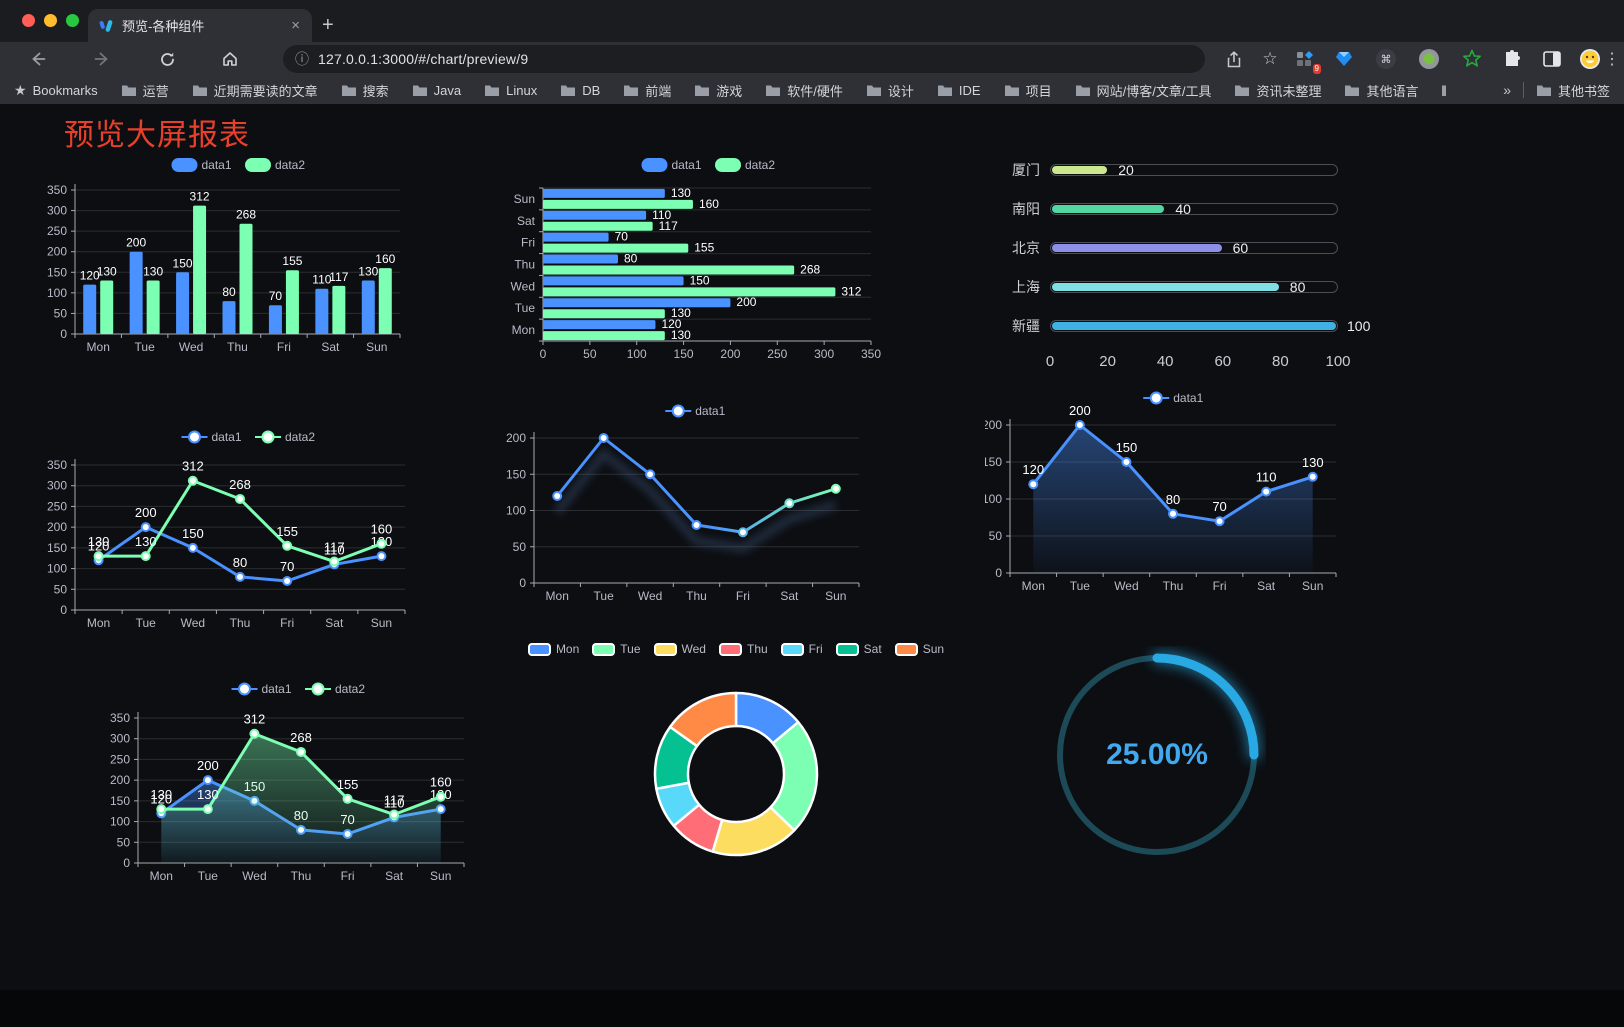 This screenshot has height=1027, width=1624. What do you see at coordinates (1307, 60) in the screenshot?
I see `extension-grid-icon: 9` at bounding box center [1307, 60].